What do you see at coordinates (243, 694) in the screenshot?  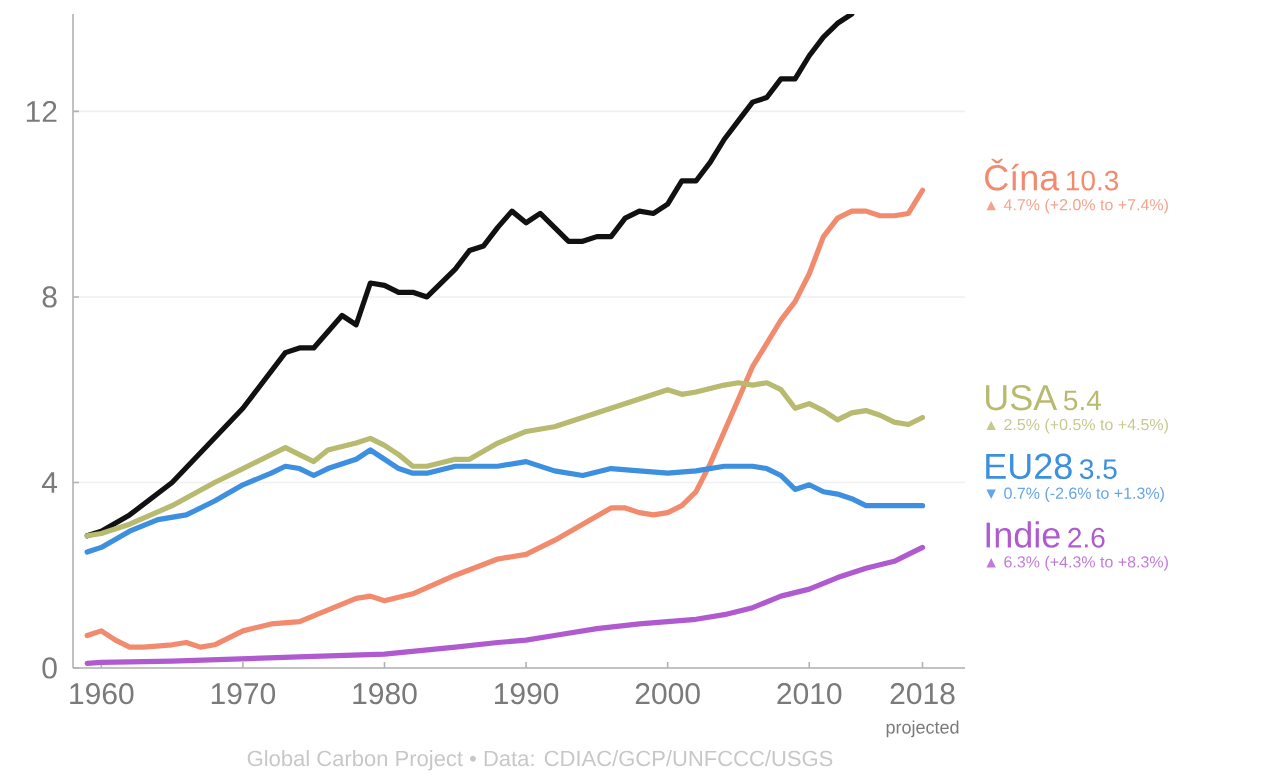 I see `x-tick-label: 1970` at bounding box center [243, 694].